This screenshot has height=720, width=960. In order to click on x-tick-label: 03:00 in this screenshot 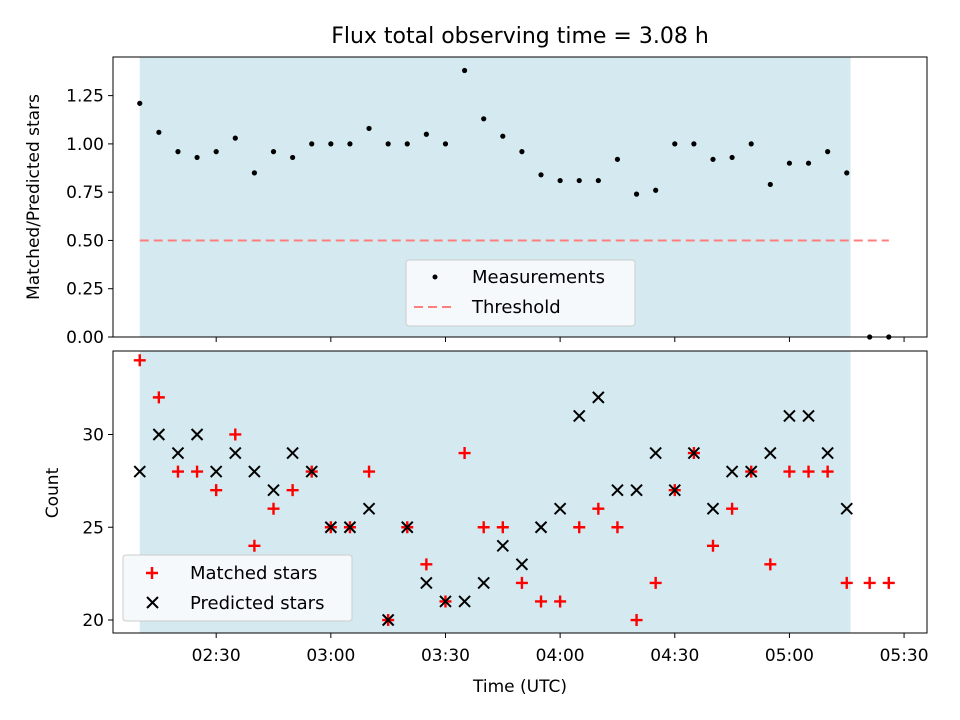, I will do `click(330, 656)`.